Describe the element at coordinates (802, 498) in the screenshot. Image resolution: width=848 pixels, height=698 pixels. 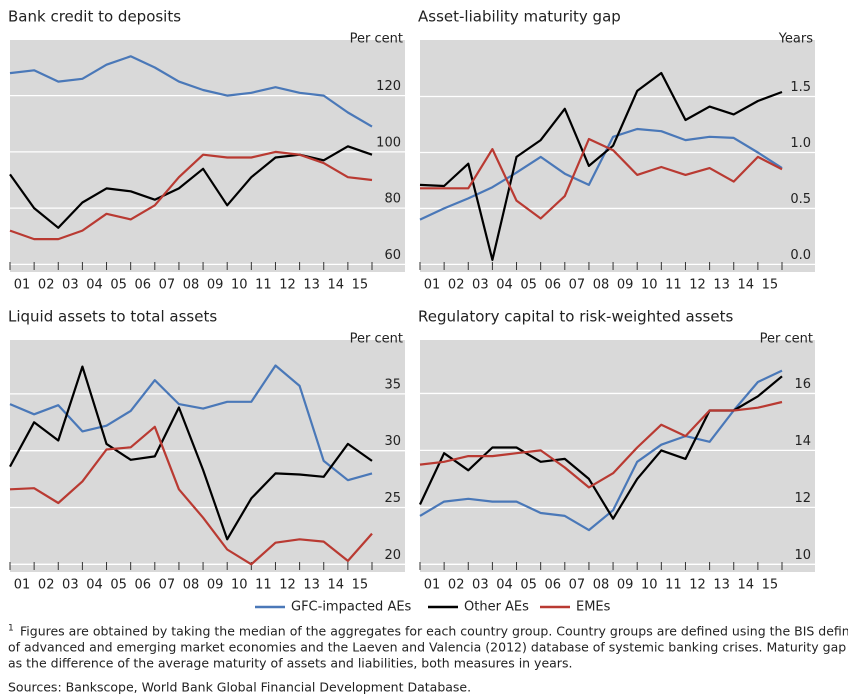
I see `y-tick-label: 12` at that location.